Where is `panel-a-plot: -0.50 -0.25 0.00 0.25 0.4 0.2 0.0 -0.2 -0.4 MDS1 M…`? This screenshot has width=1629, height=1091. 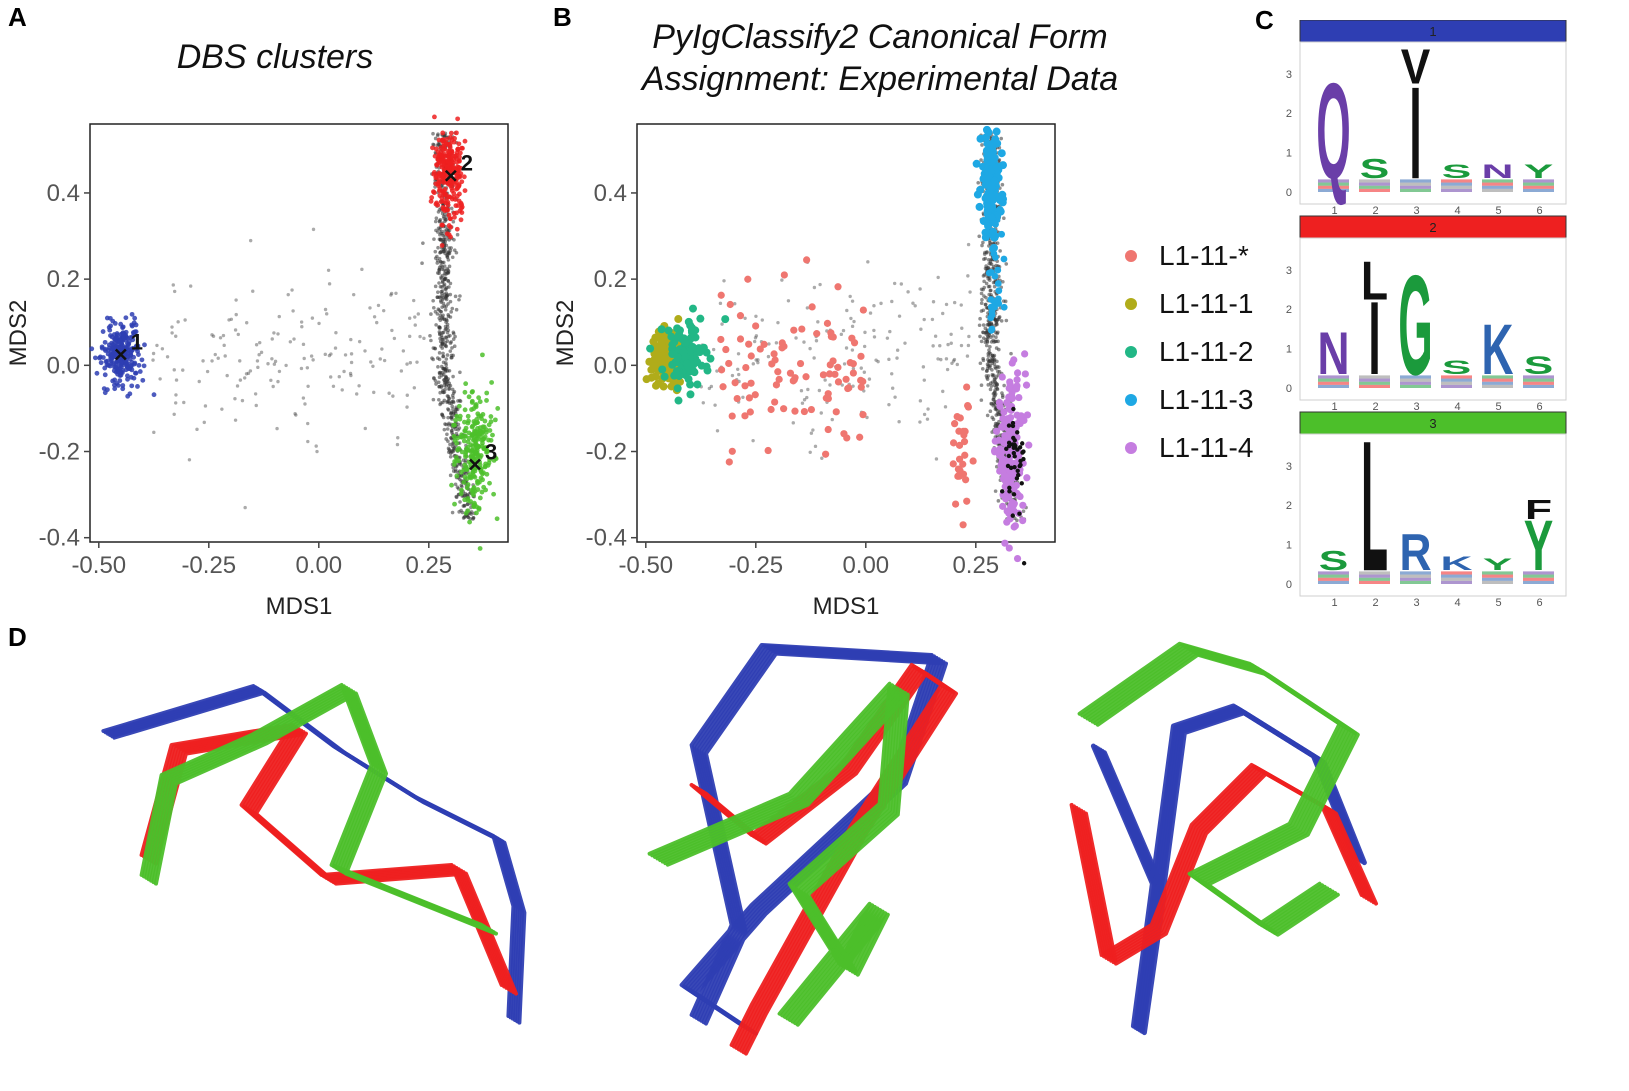 panel-a-plot: -0.50 -0.25 0.00 0.25 0.4 0.2 0.0 -0.2 -0.4 MDS1 M… is located at coordinates (257, 367).